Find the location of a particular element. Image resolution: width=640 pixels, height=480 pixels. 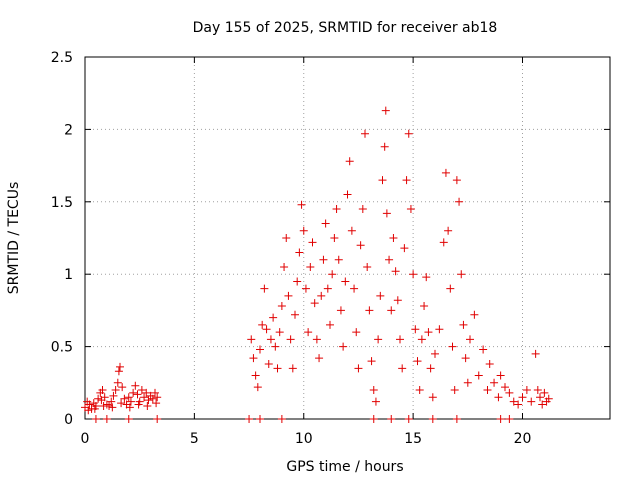

y-tick-label: 1.5 is located at coordinates (62, 203).